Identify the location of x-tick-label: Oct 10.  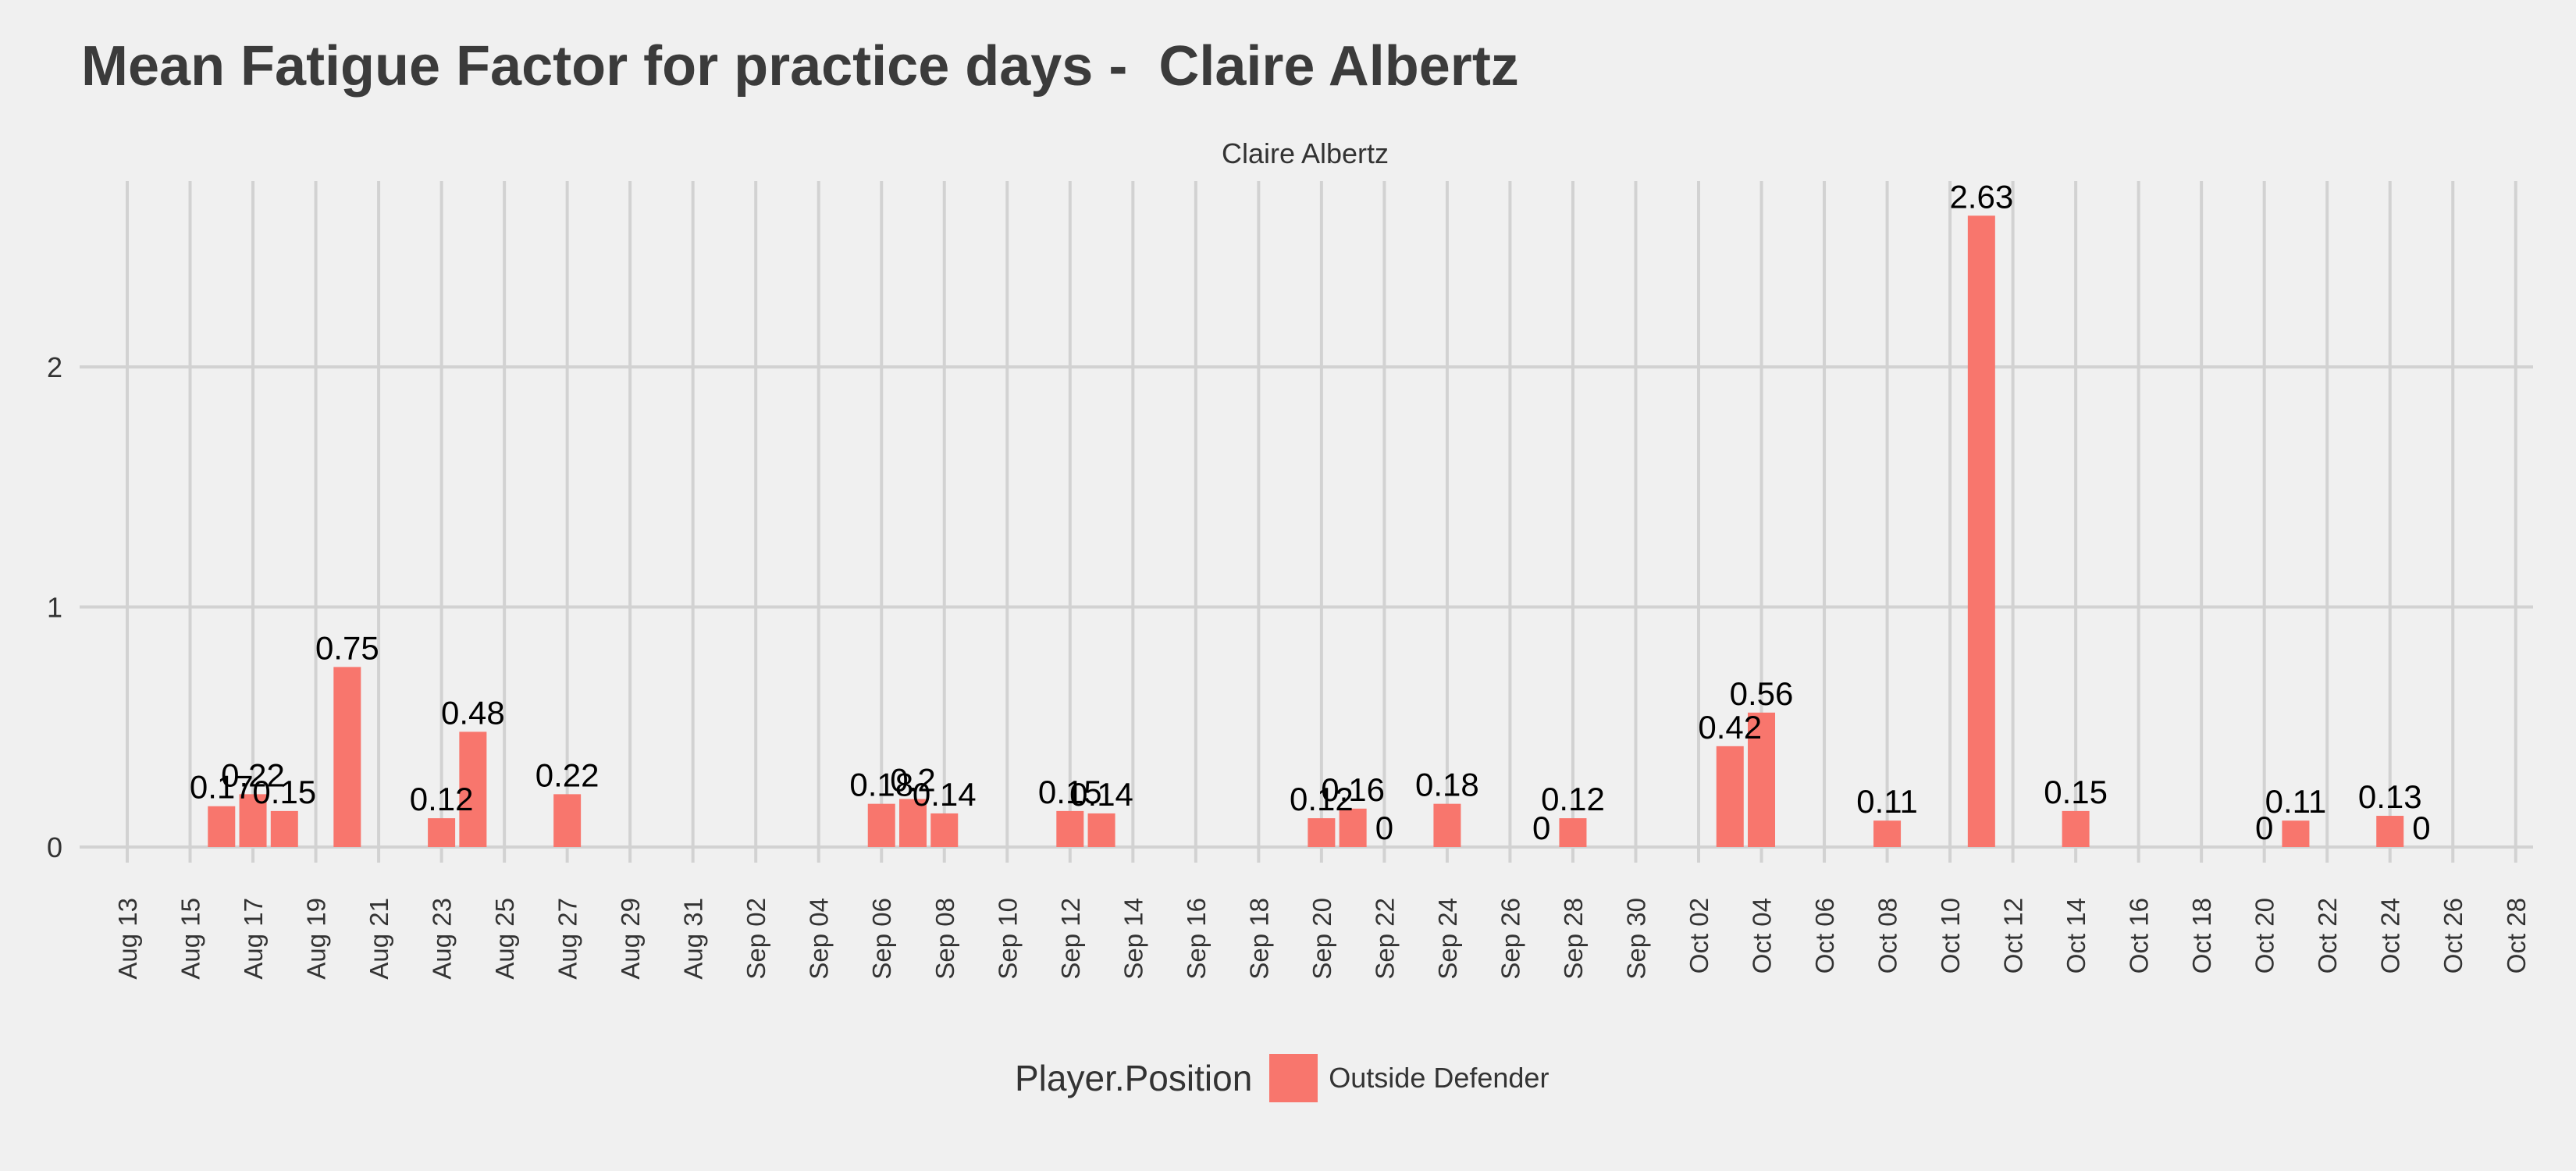
(1950, 936).